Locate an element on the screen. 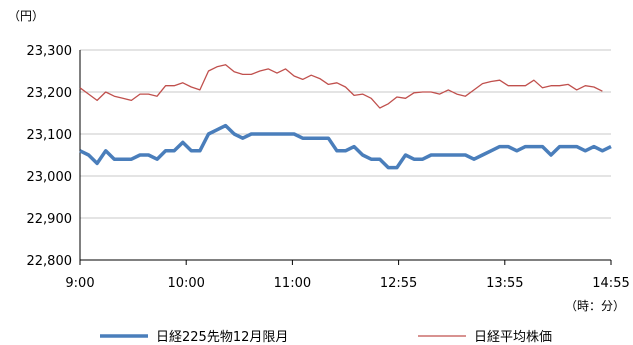 The image size is (633, 345). y-tick-label: 22,800 is located at coordinates (50, 261).